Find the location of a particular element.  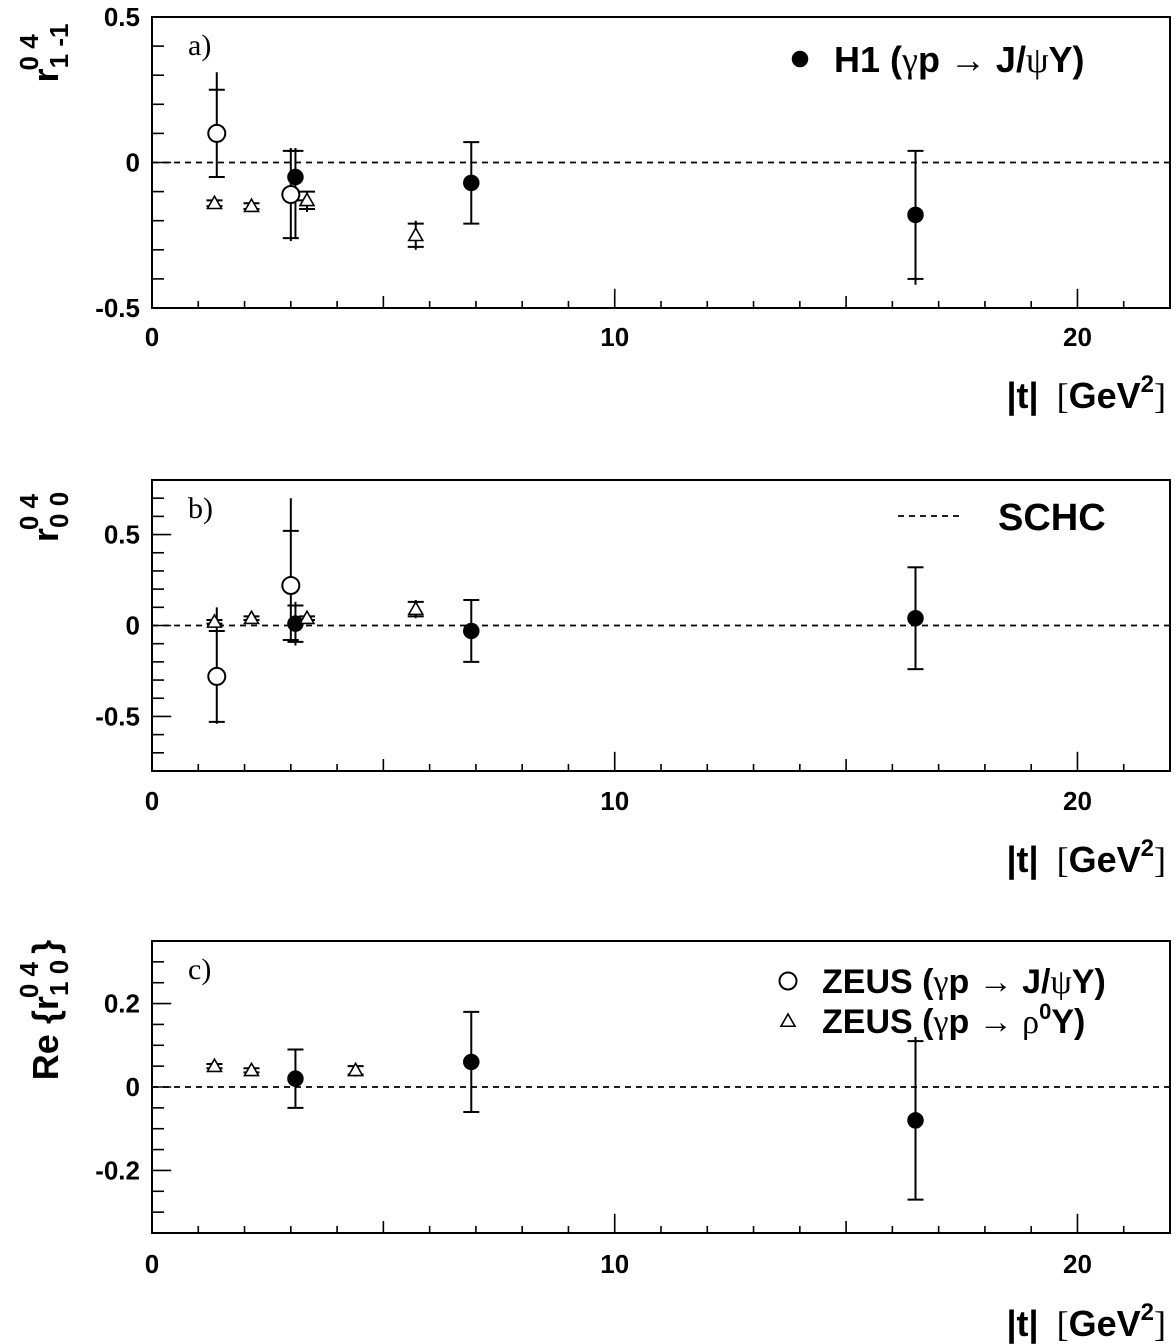

legend-text: SCHC is located at coordinates (1052, 518).